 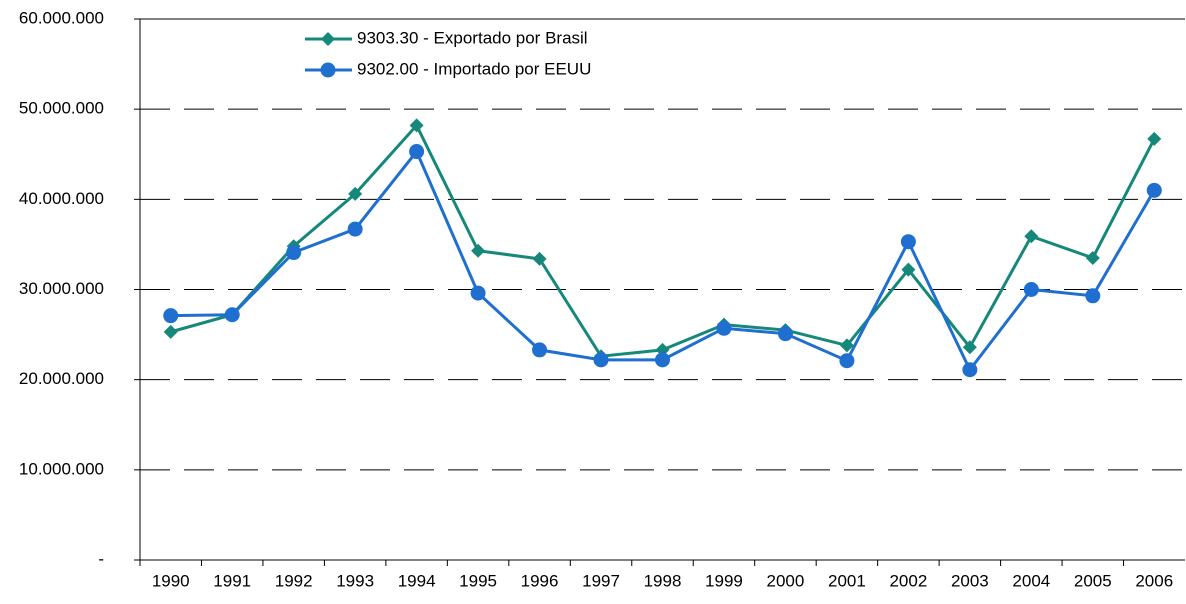 I want to click on y-tick-label: 40.000.000, so click(x=61, y=198).